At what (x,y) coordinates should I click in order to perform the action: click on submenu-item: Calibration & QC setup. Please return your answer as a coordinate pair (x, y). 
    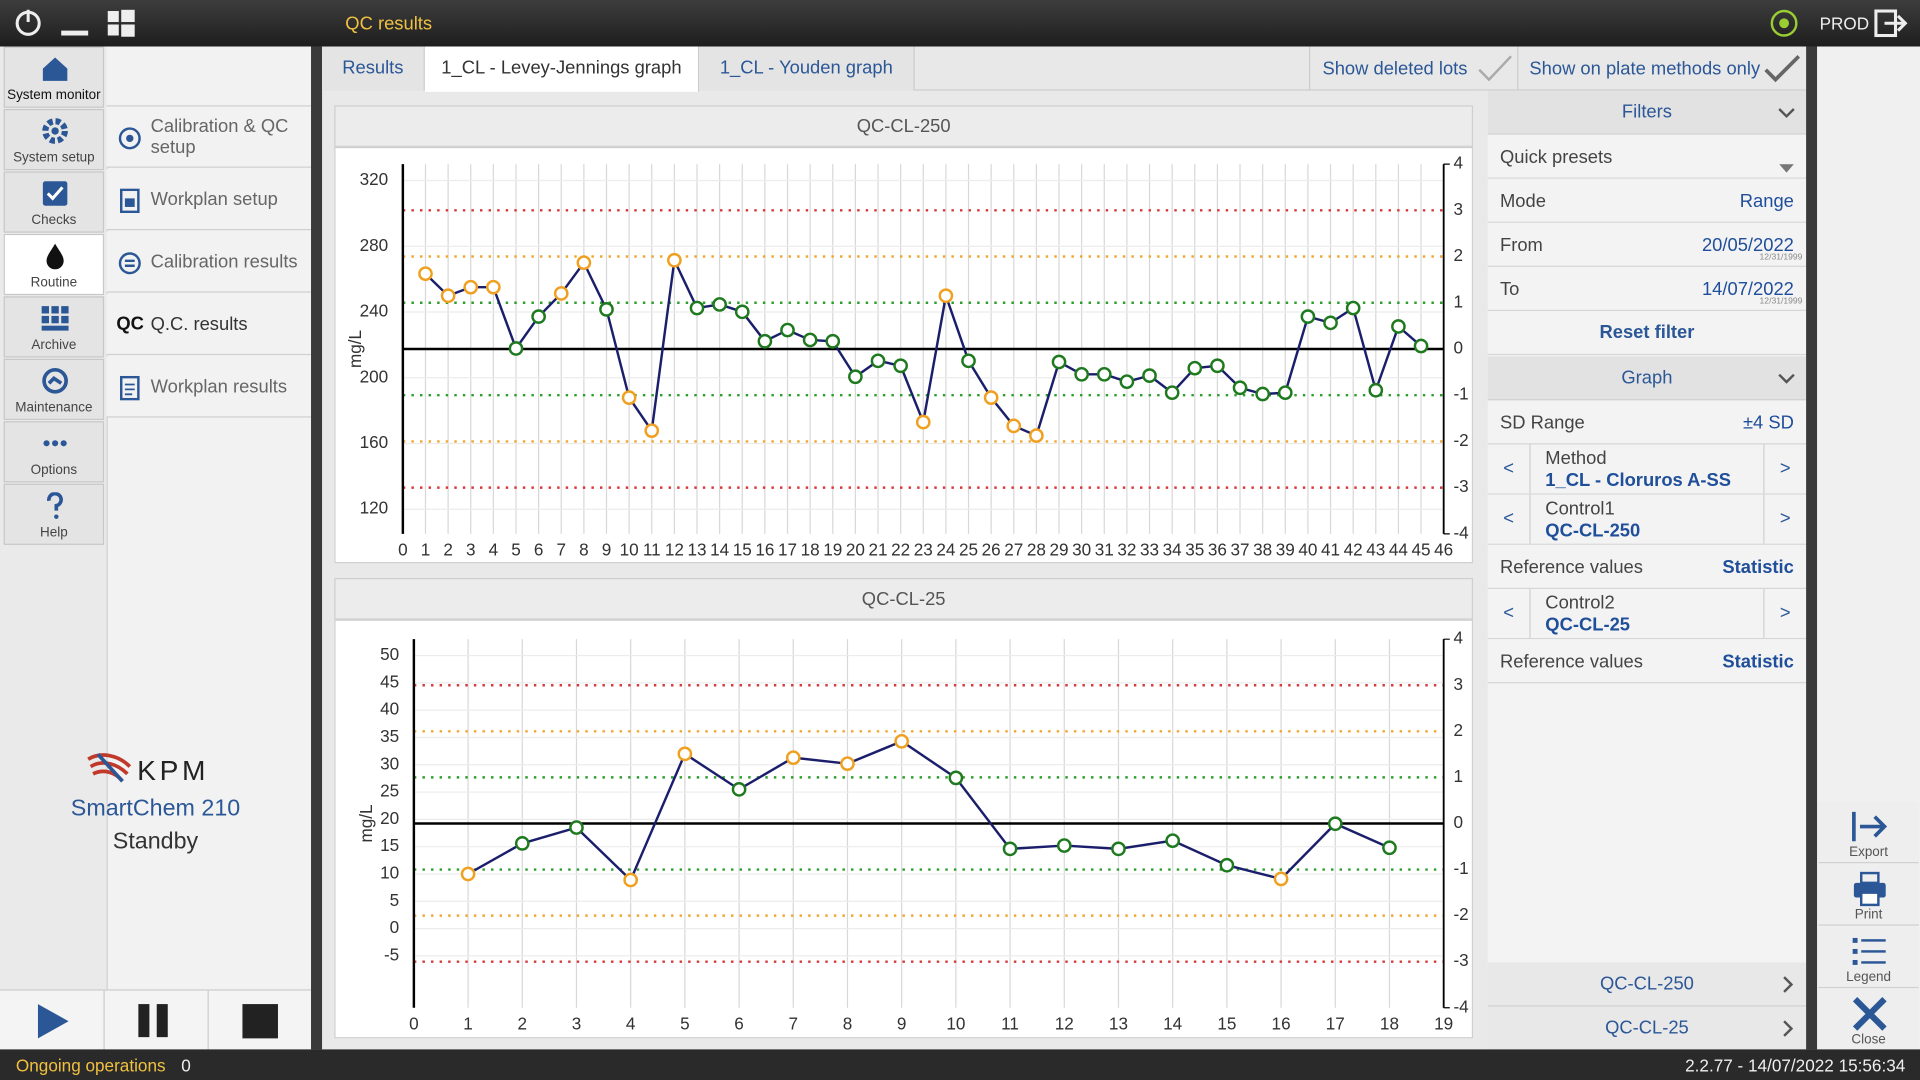
    Looking at the image, I should click on (209, 137).